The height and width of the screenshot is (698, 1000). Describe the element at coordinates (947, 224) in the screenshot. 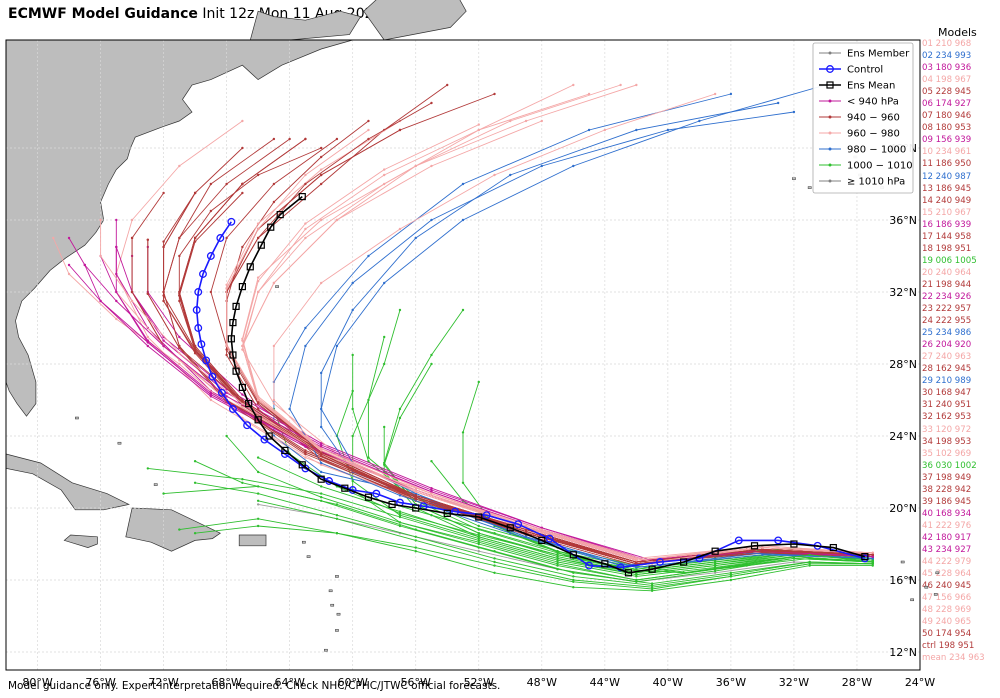

I see `model-entry: 16 186 939` at that location.